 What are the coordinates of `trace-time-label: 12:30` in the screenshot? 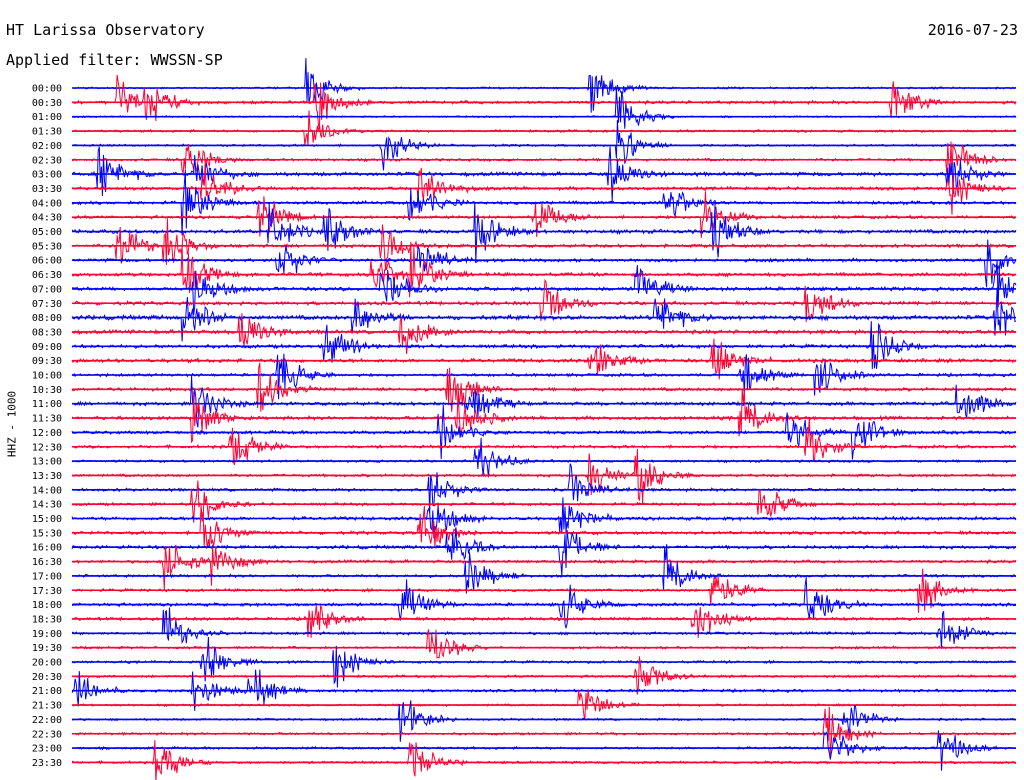 It's located at (47, 447).